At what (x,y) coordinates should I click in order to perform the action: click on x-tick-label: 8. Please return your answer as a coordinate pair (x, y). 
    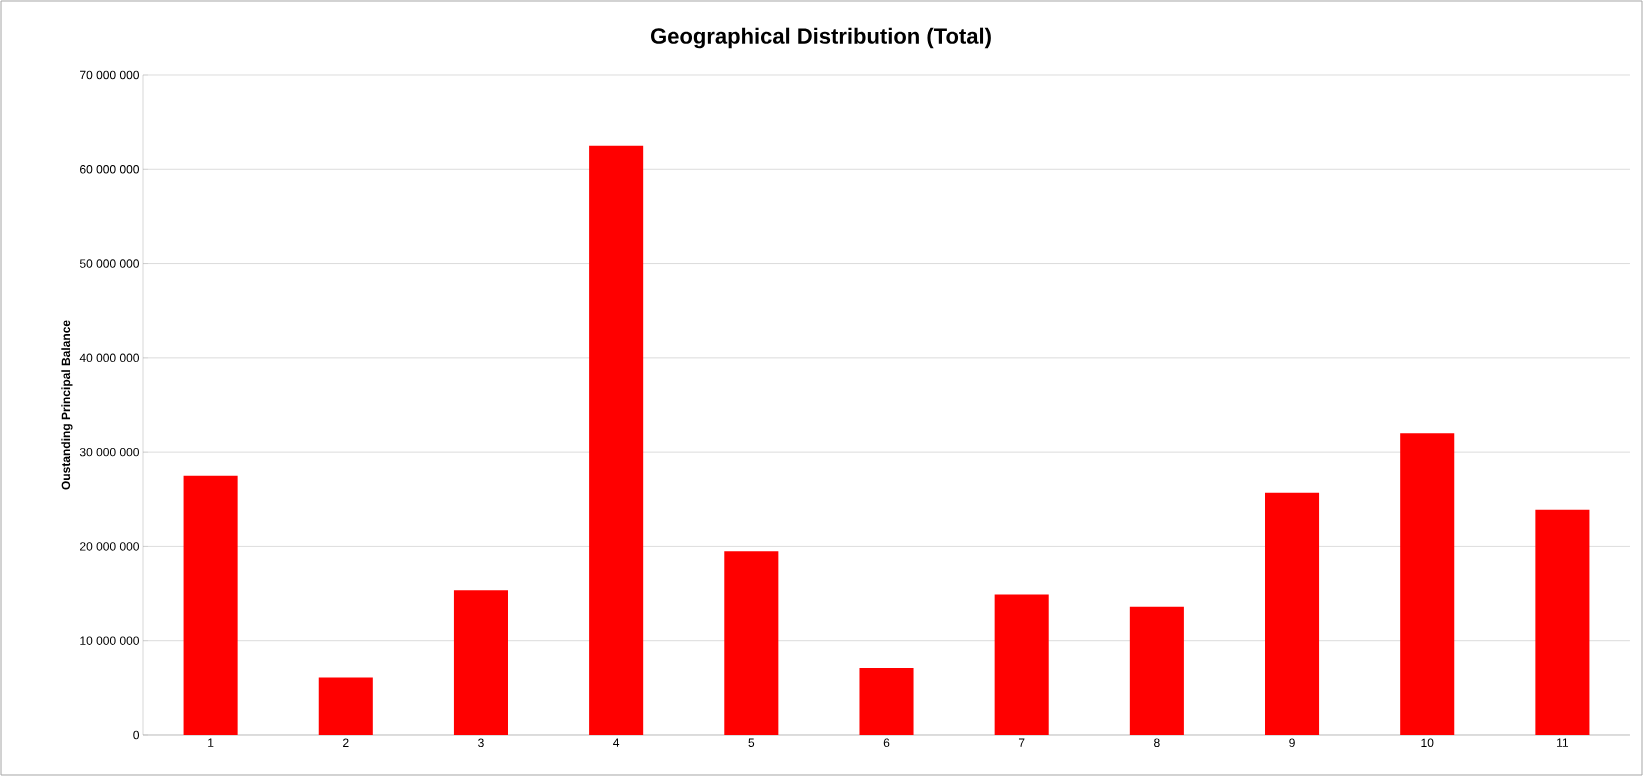
    Looking at the image, I should click on (1157, 743).